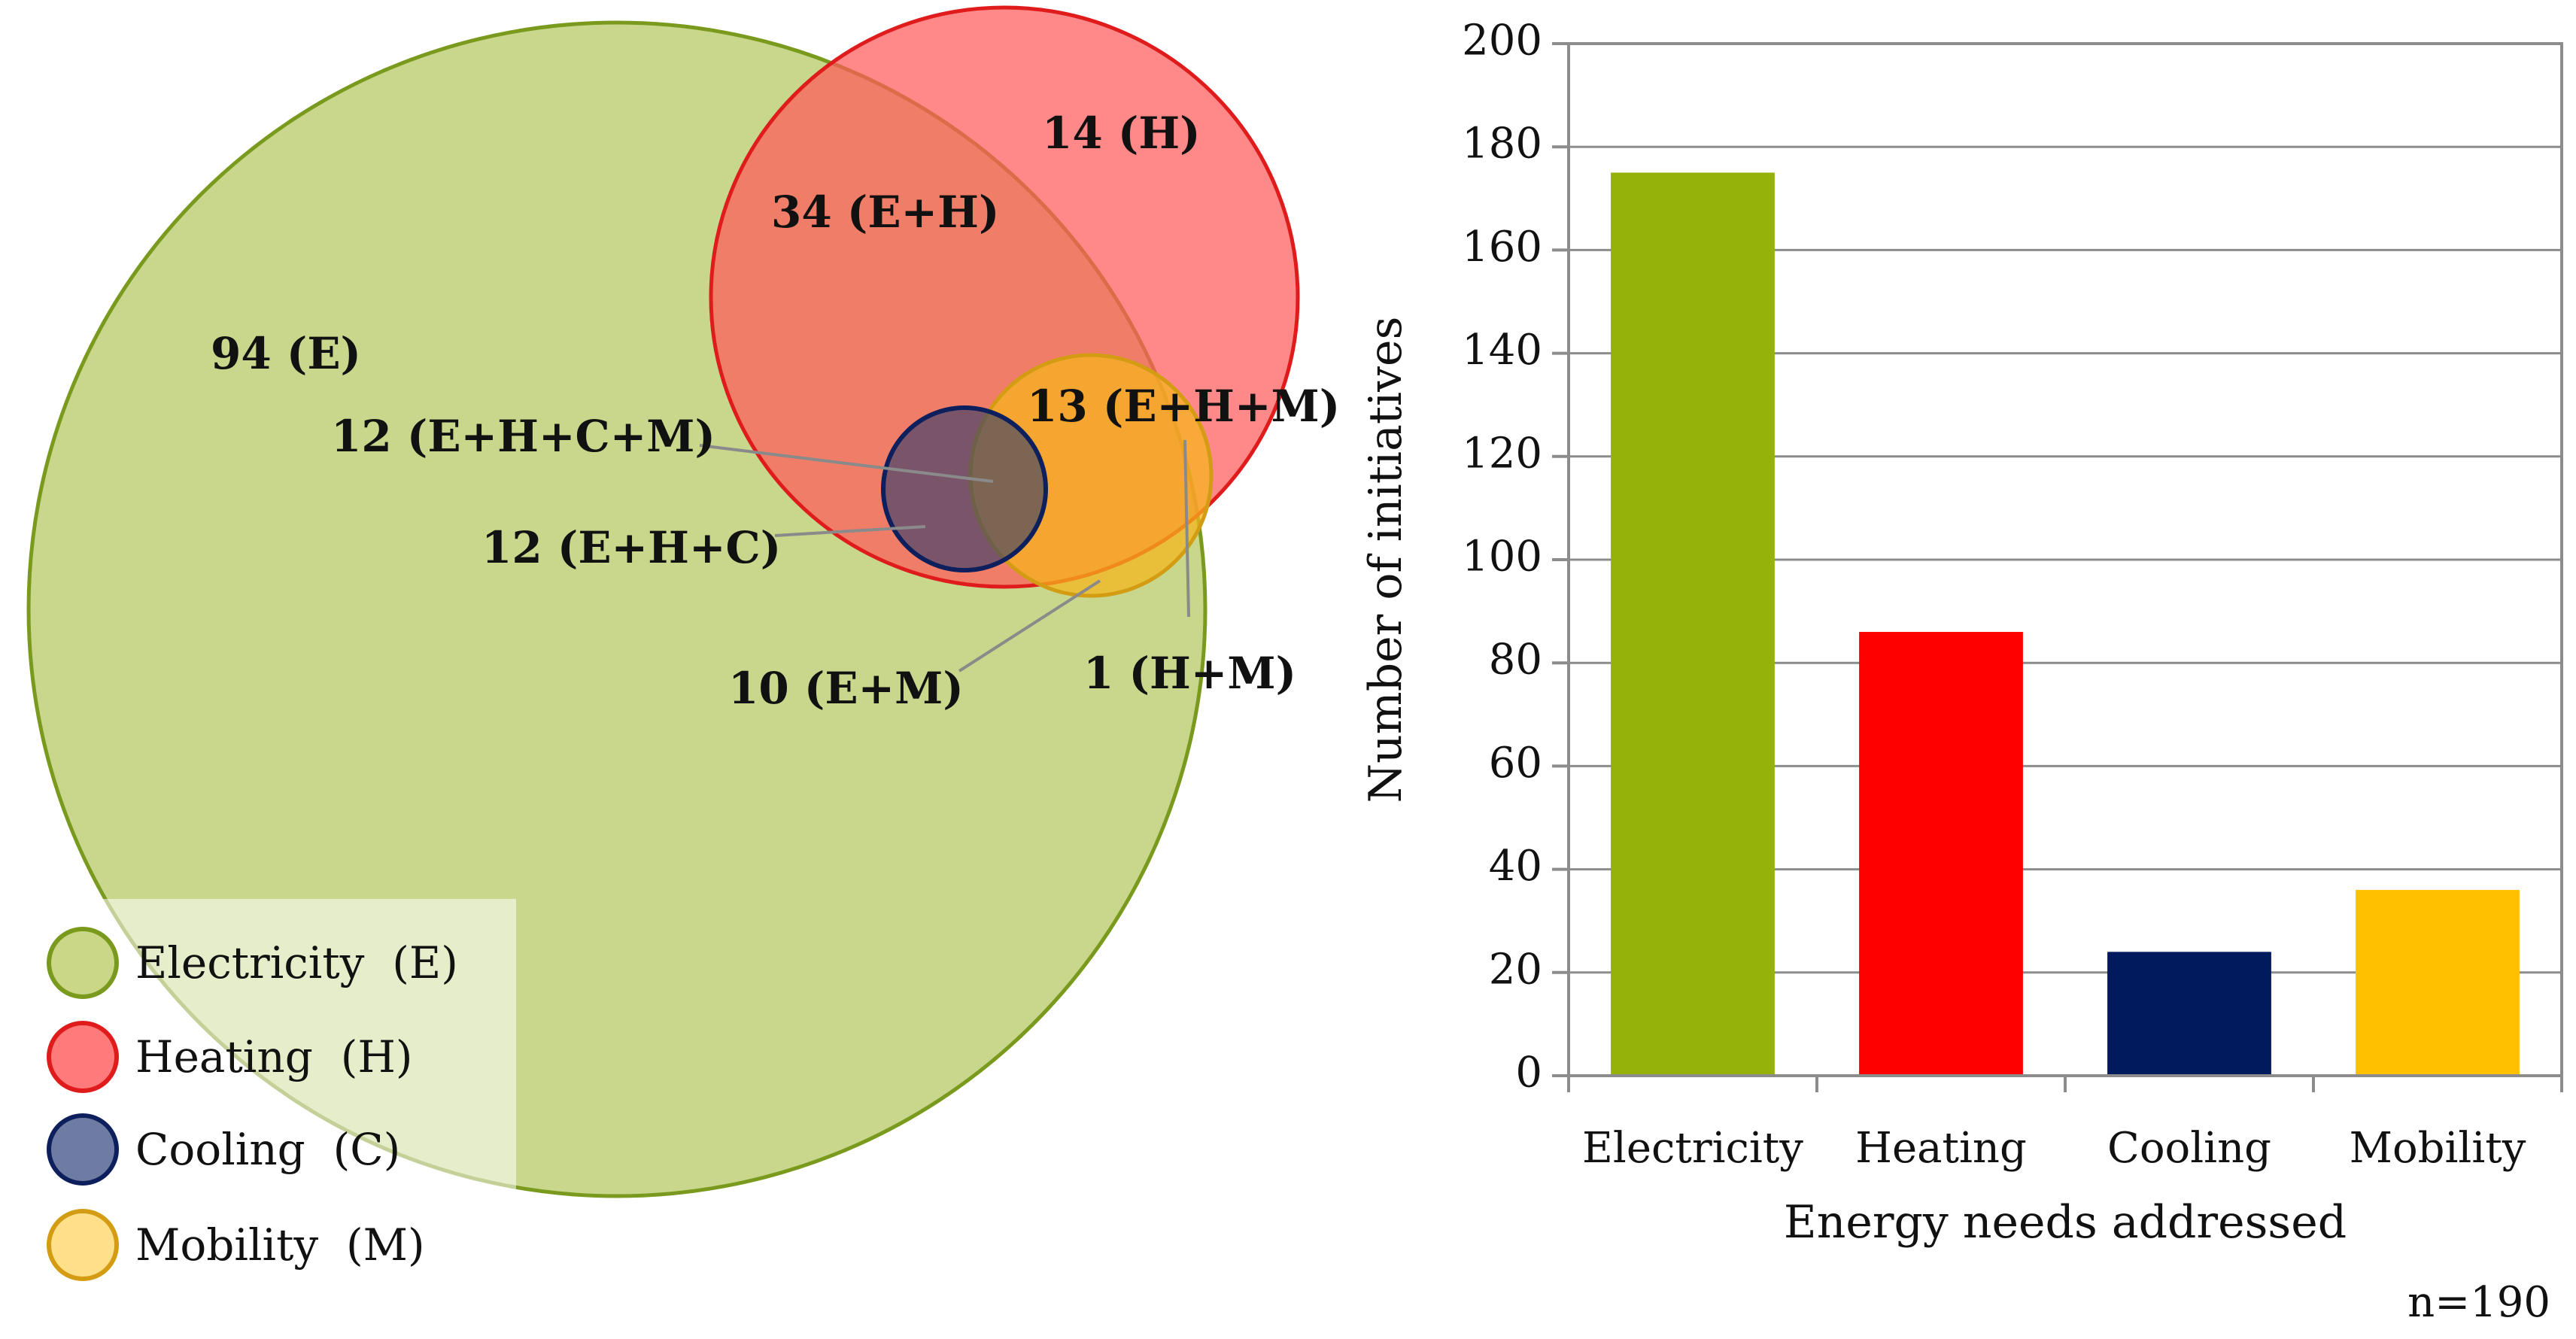 This screenshot has height=1339, width=2576. What do you see at coordinates (2438, 983) in the screenshot?
I see `bar-mobility` at bounding box center [2438, 983].